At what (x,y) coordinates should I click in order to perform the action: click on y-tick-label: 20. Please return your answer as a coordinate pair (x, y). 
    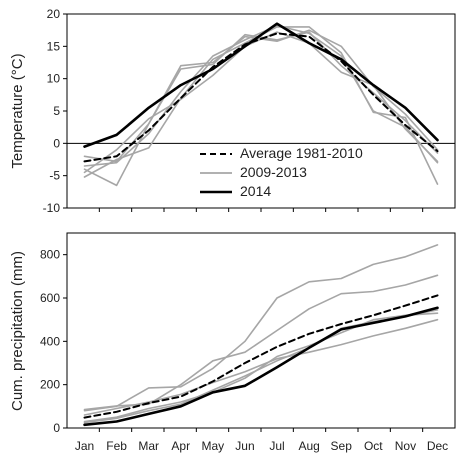
    Looking at the image, I should click on (54, 14).